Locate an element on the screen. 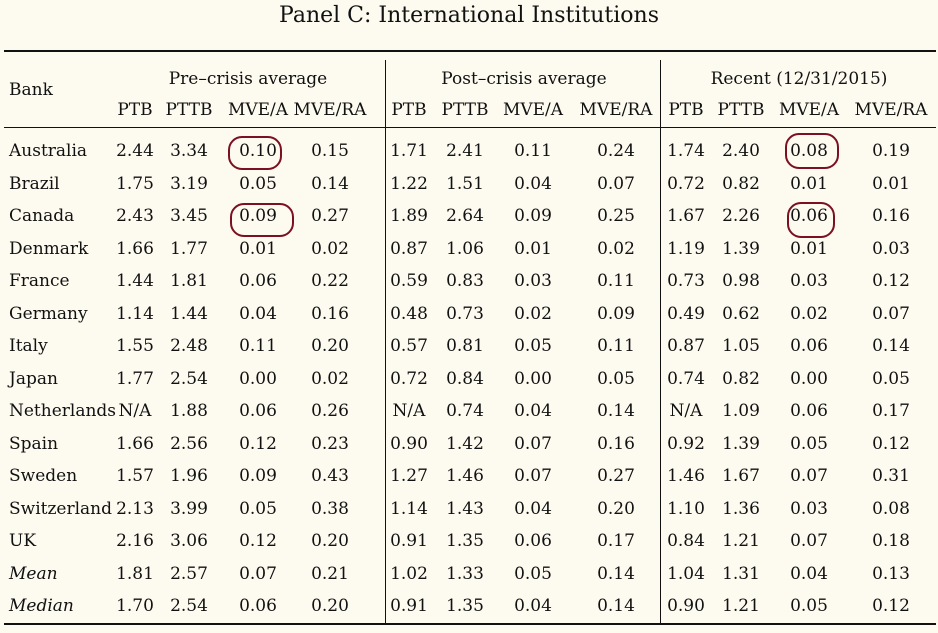 The height and width of the screenshot is (633, 938). cell-recent-pttb: 1.31 is located at coordinates (741, 574).